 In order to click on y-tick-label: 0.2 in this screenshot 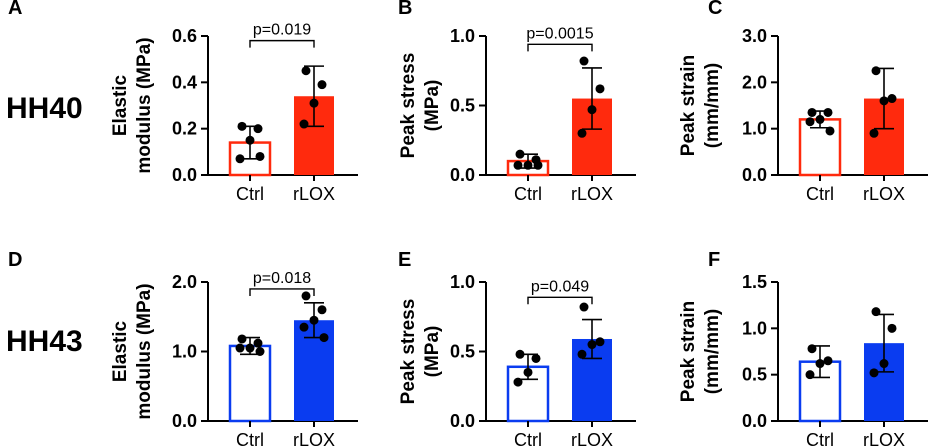, I will do `click(184, 129)`.